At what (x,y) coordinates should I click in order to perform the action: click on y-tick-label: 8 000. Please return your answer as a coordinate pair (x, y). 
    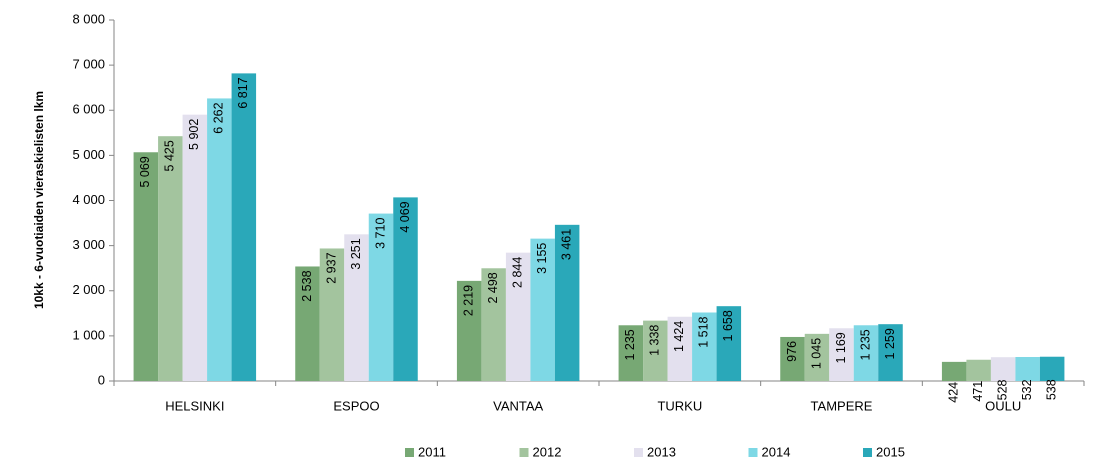
    Looking at the image, I should click on (88, 18).